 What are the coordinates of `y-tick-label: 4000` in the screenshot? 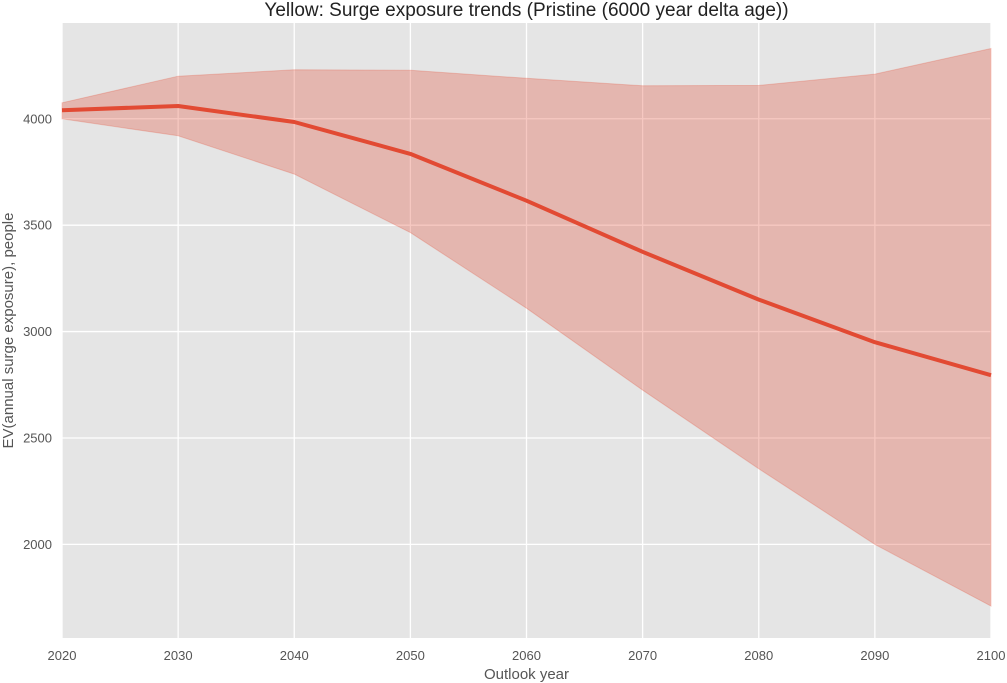 It's located at (37, 118).